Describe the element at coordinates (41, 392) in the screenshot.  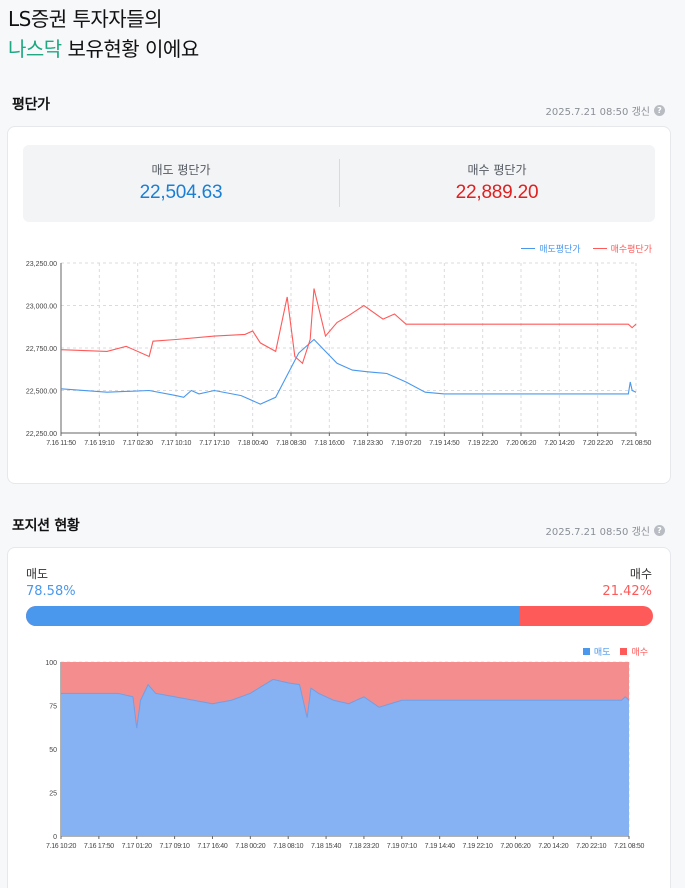
I see `y-tick-label: 22,500.00` at that location.